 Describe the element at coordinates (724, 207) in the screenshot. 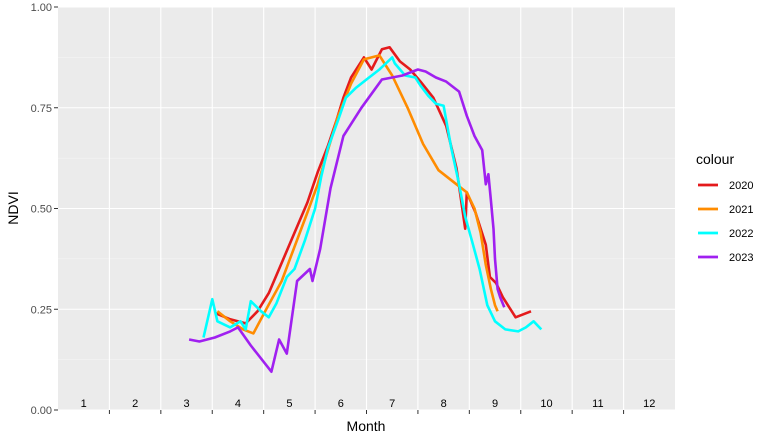

I see `legend: colour 2020 2021 2022 2023` at that location.